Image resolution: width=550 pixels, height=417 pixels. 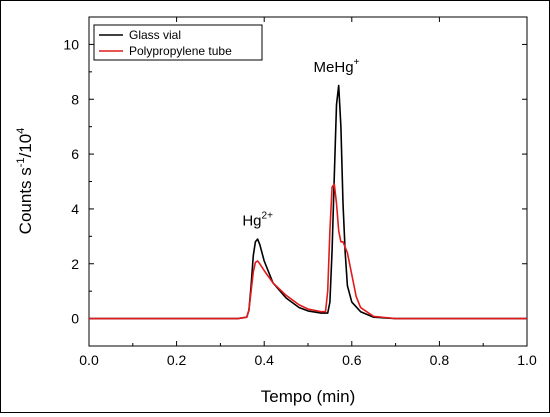 I want to click on y-title-mid: /10, so click(x=25, y=146).